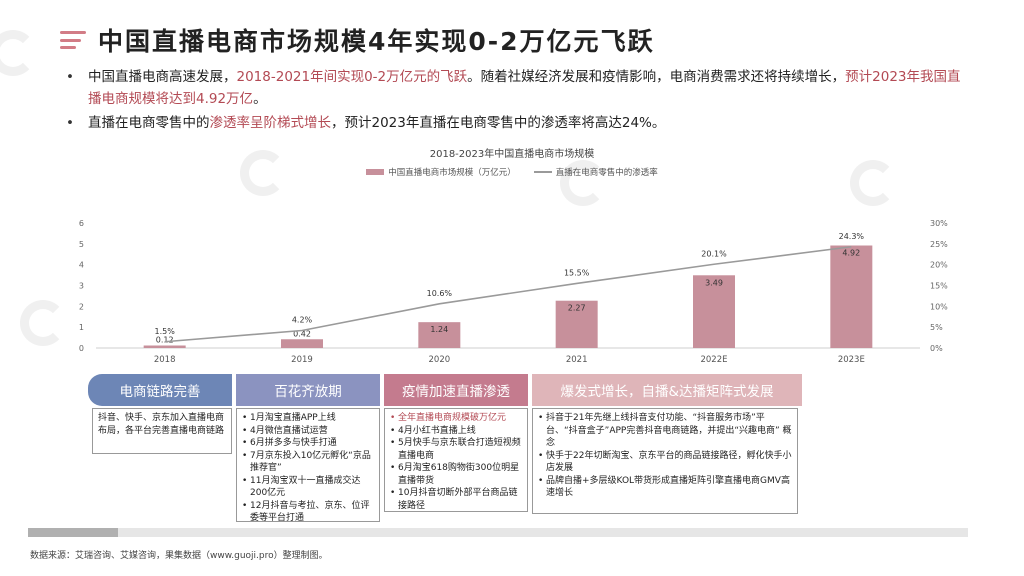 This screenshot has height=576, width=1024. I want to click on phase-item: 6月拼多多与快手打通, so click(308, 443).